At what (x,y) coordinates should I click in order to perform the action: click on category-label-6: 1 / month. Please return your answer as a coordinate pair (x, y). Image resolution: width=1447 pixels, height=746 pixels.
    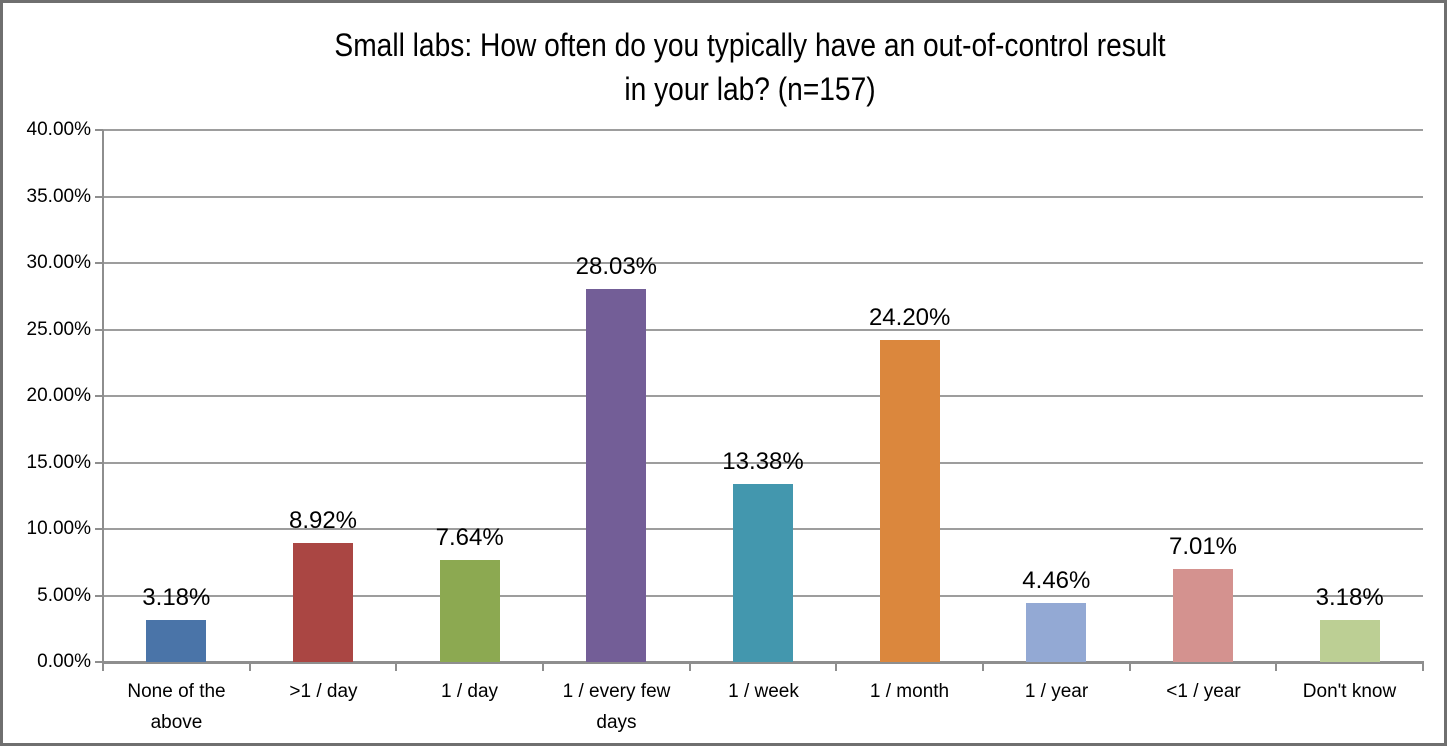
    Looking at the image, I should click on (909, 691).